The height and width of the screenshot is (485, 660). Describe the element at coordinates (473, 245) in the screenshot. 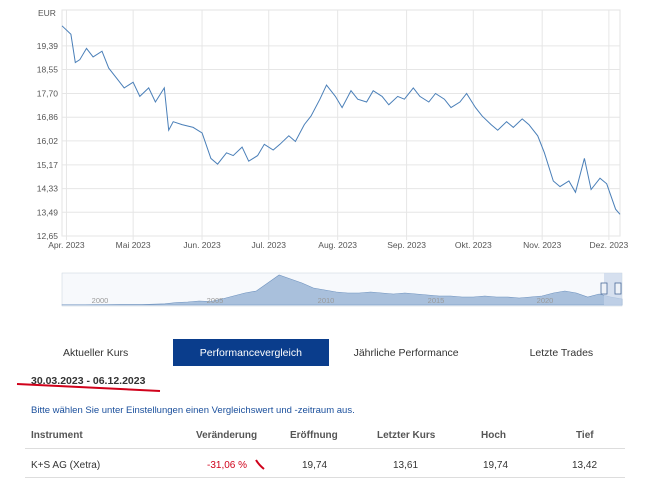

I see `x-tick-label: Okt. 2023` at that location.